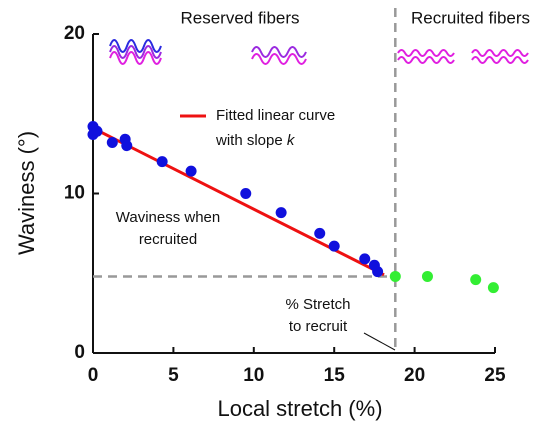 The height and width of the screenshot is (427, 556). Describe the element at coordinates (275, 115) in the screenshot. I see `legend-text: Fitted linear curve` at that location.